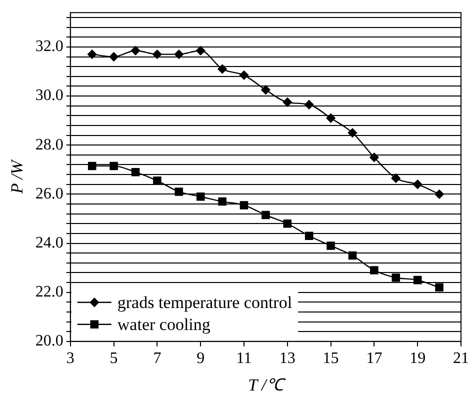 This screenshot has width=473, height=404. Describe the element at coordinates (418, 359) in the screenshot. I see `x-tick-label: 19` at that location.